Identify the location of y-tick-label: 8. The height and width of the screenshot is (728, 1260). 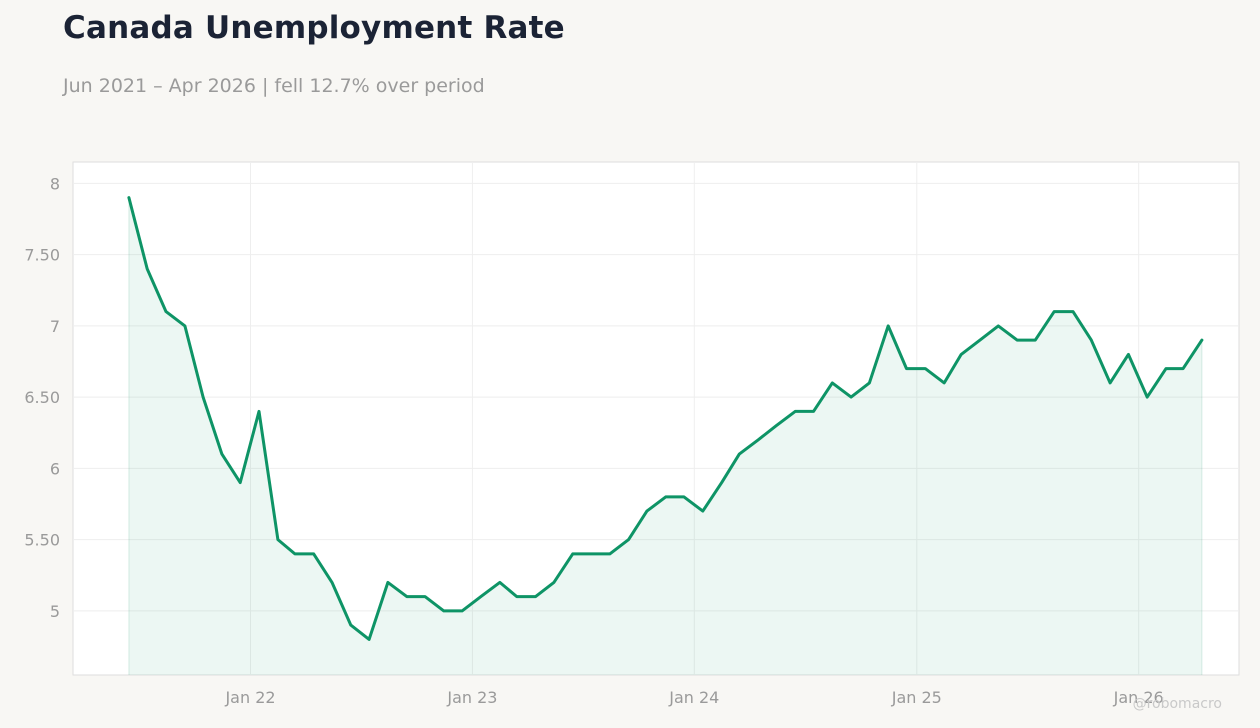
(55, 183).